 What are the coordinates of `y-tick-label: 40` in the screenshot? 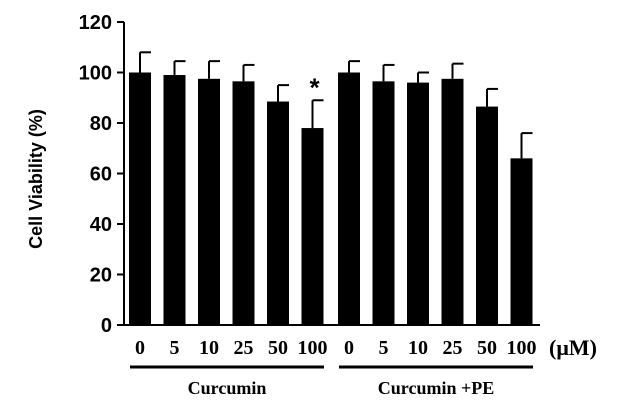 It's located at (101, 225).